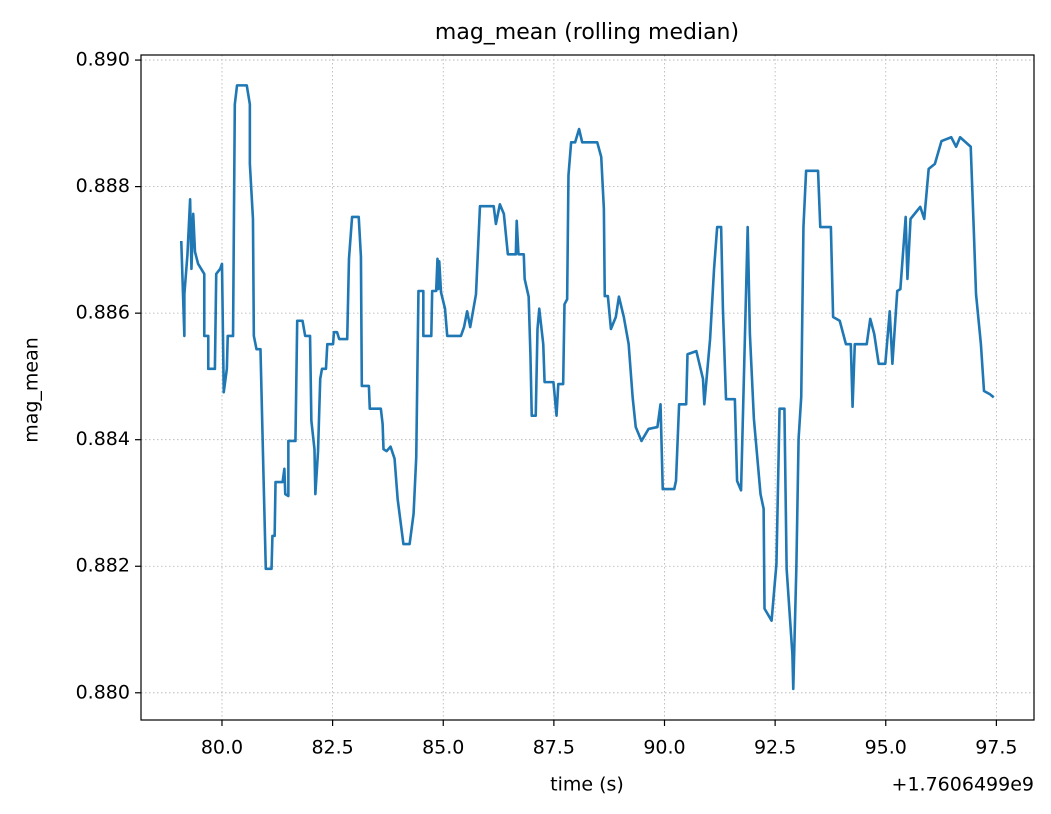 The height and width of the screenshot is (814, 1051). I want to click on x-axis-label: time (s), so click(587, 785).